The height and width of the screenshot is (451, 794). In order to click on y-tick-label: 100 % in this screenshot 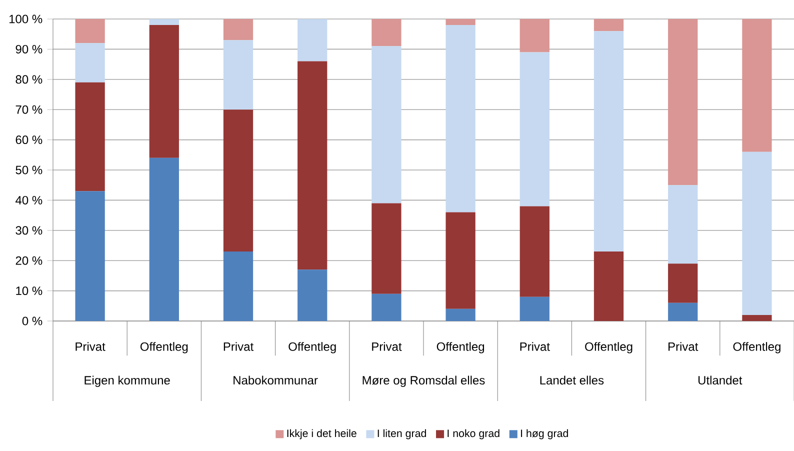, I will do `click(25, 19)`.